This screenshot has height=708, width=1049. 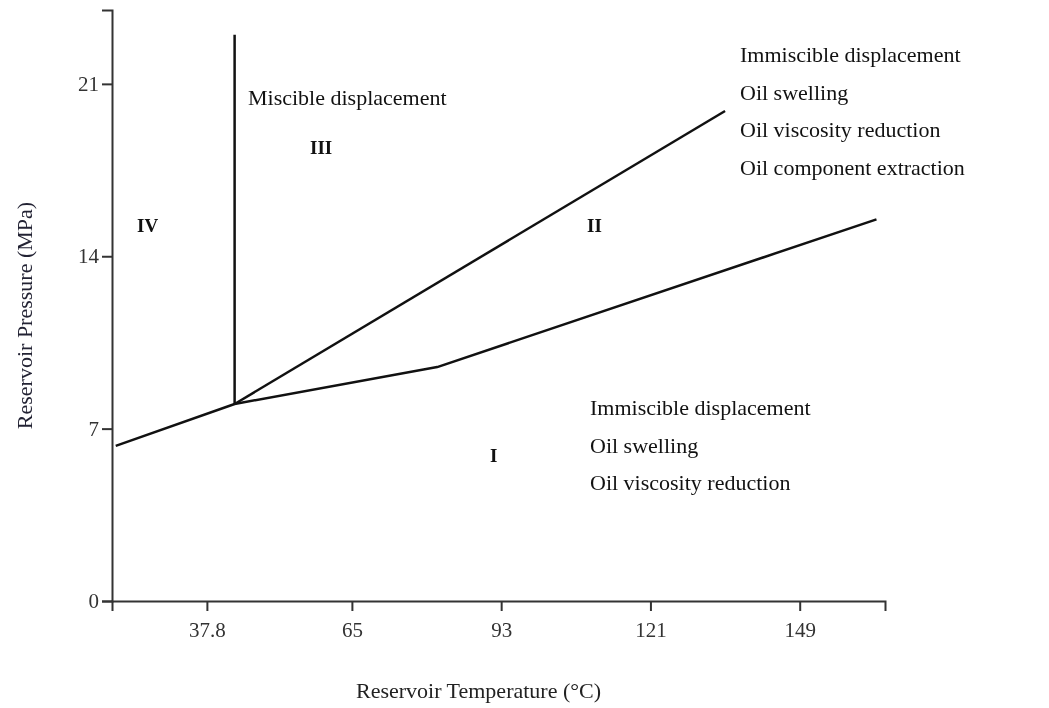 What do you see at coordinates (93, 601) in the screenshot?
I see `y-tick-label: 0` at bounding box center [93, 601].